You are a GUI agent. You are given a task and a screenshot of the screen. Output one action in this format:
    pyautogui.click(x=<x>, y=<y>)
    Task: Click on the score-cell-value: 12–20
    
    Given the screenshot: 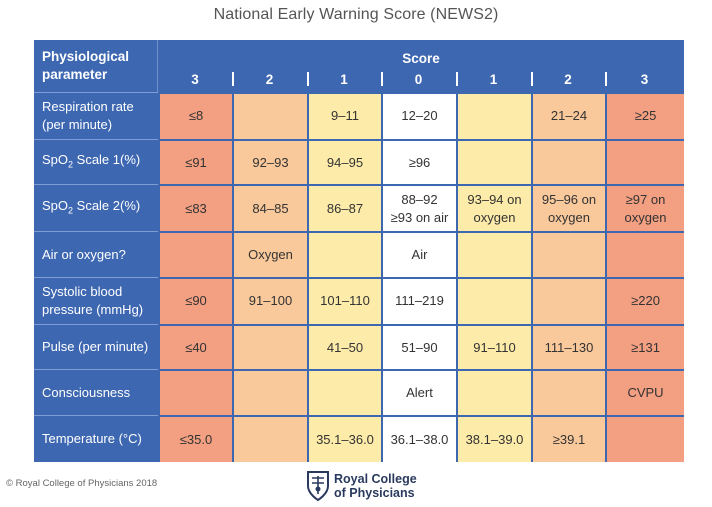 What is the action you would take?
    pyautogui.click(x=419, y=116)
    